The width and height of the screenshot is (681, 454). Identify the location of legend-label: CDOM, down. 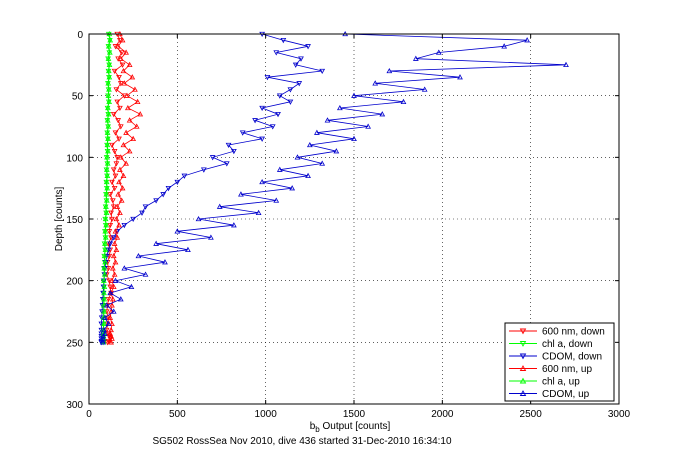
(572, 357).